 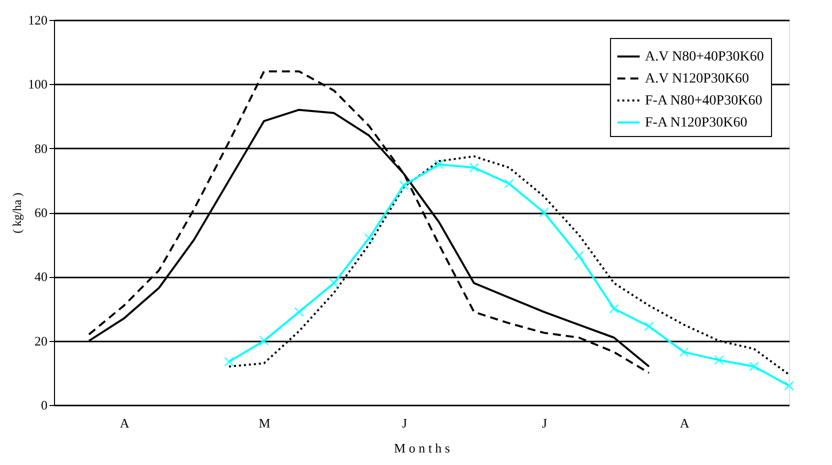 I want to click on y-tick-label: 0, so click(x=44, y=405).